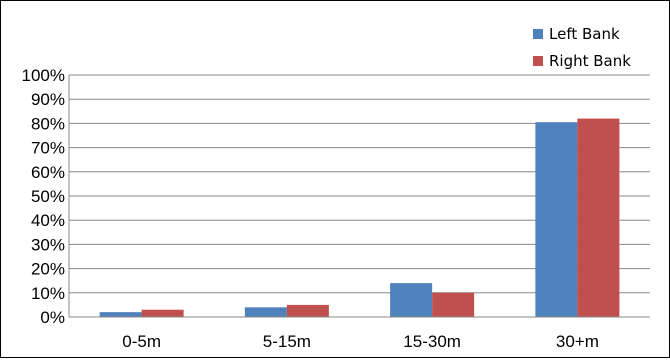  Describe the element at coordinates (48, 244) in the screenshot. I see `y-tick-label: 30%` at that location.